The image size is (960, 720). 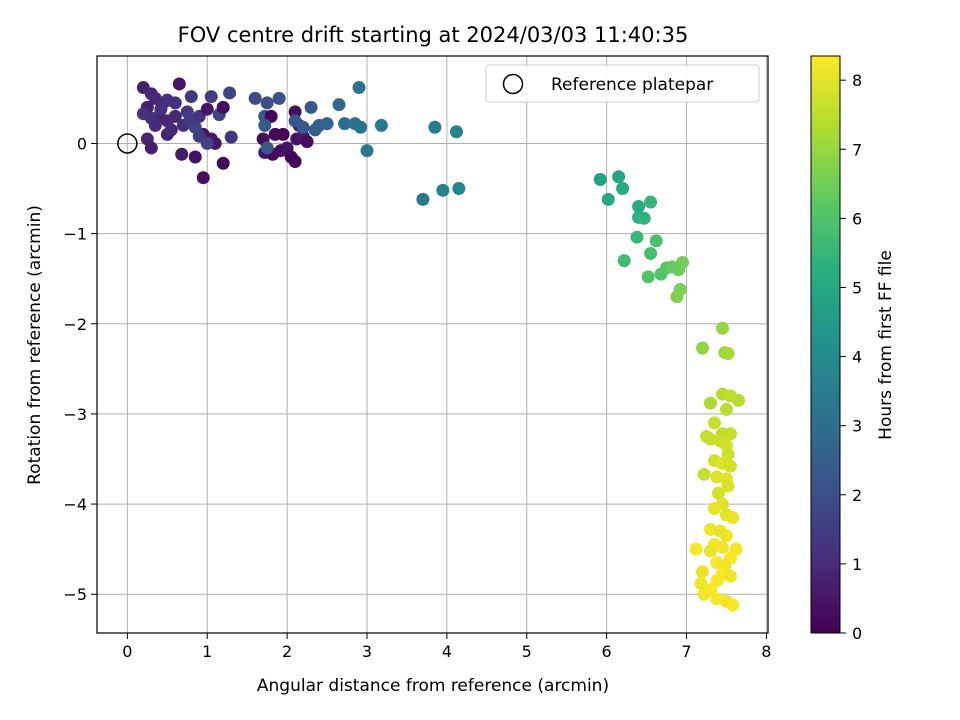 I want to click on x-axis-ticks: 0 1 2 3 4 5 6 7 8, so click(x=446, y=647).